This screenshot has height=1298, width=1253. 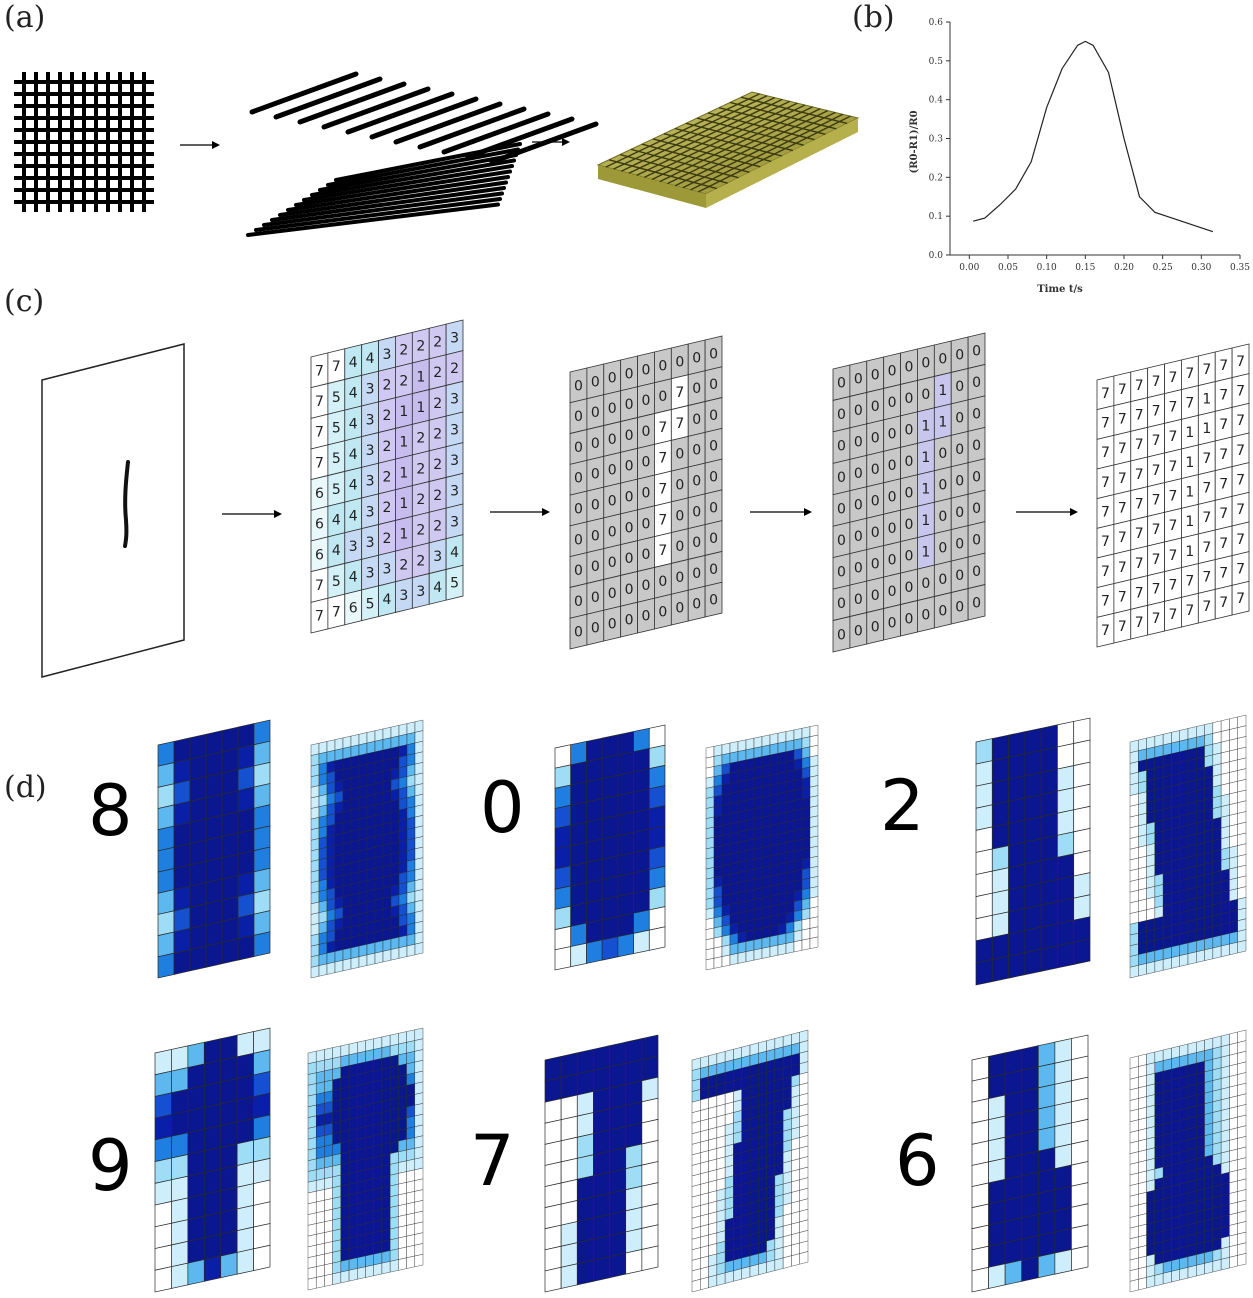 I want to click on bottom-layer-fiber, so click(x=423, y=167).